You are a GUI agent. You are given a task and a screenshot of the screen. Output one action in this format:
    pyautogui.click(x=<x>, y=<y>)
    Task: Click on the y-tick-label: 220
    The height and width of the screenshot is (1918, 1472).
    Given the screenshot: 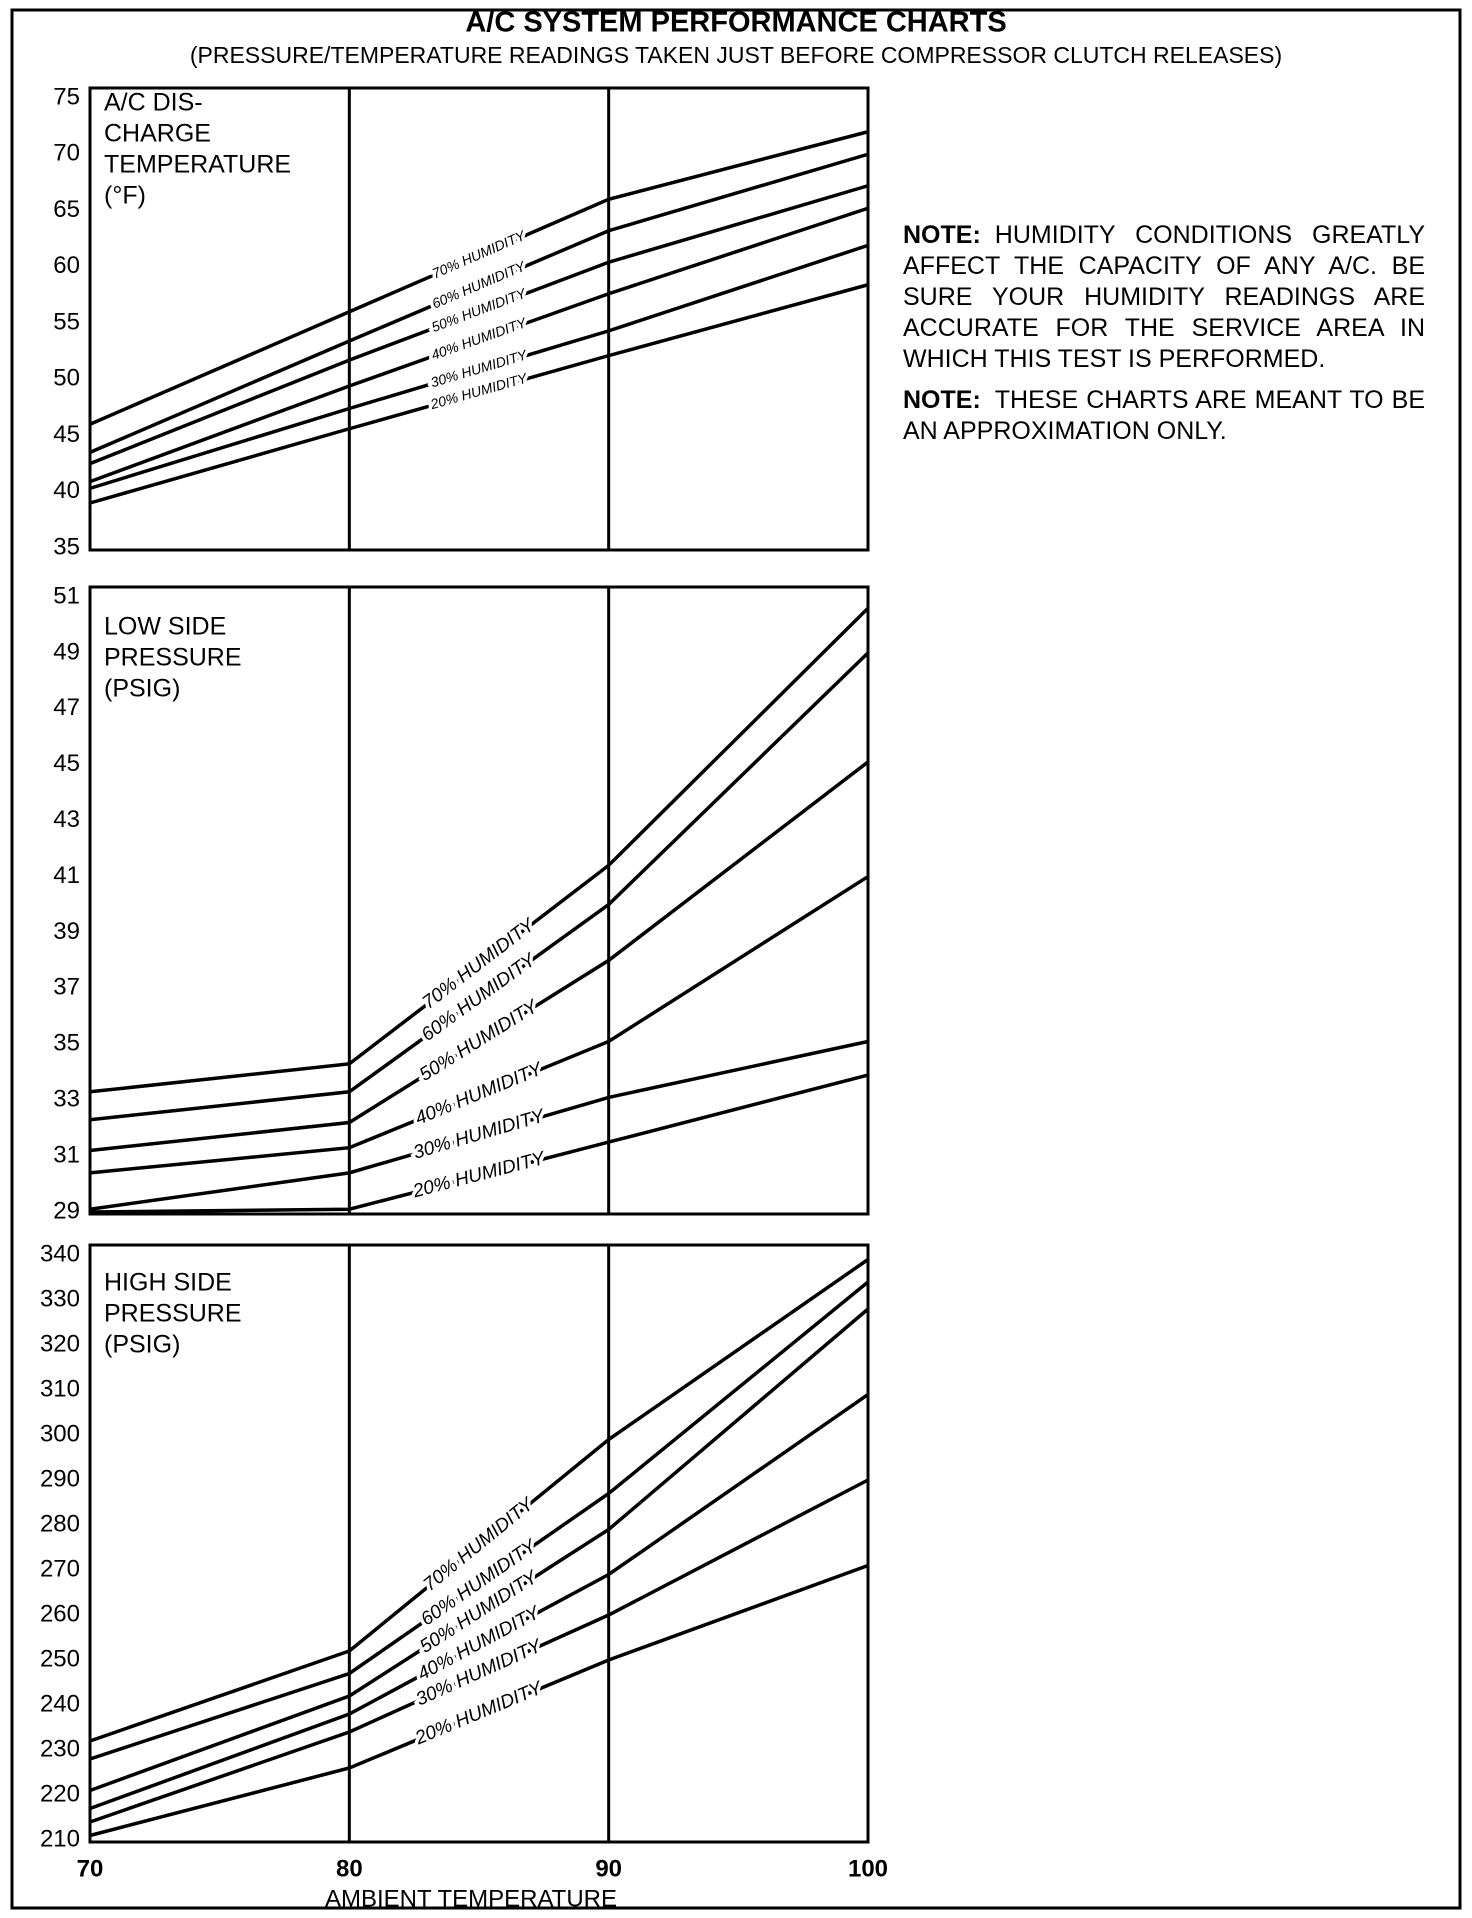 What is the action you would take?
    pyautogui.click(x=60, y=1793)
    